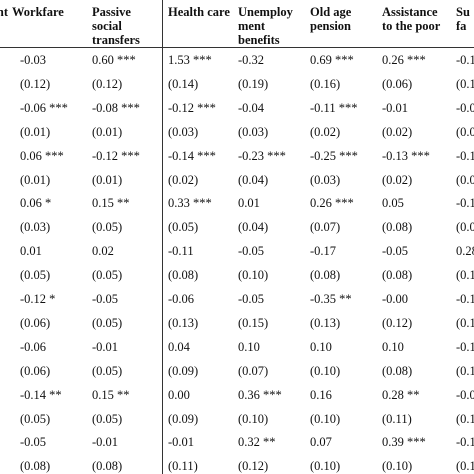 The height and width of the screenshot is (474, 474). I want to click on table-cell: (0.15), so click(253, 322).